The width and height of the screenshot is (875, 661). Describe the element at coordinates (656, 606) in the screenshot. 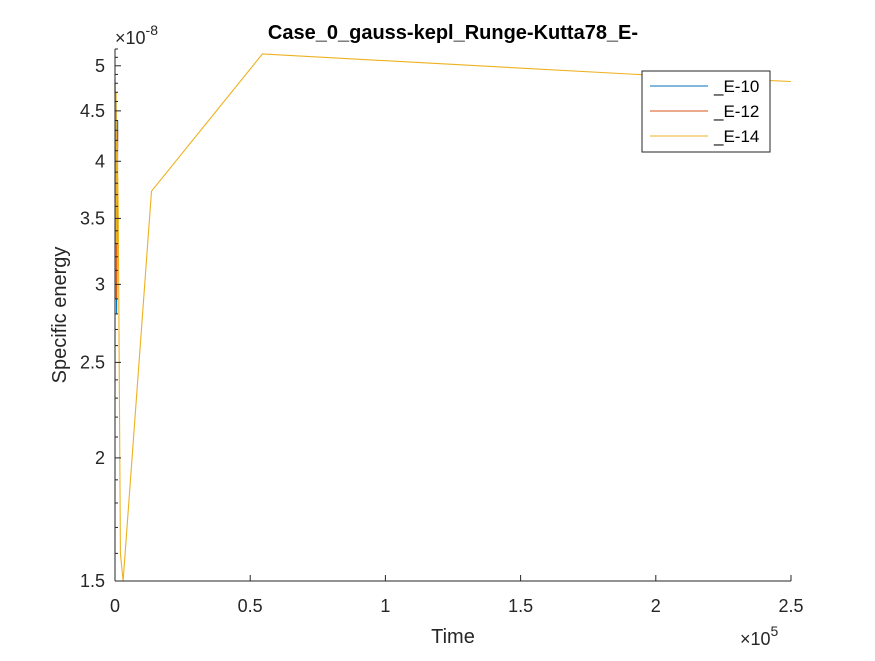

I see `x-tick-label: 2` at that location.